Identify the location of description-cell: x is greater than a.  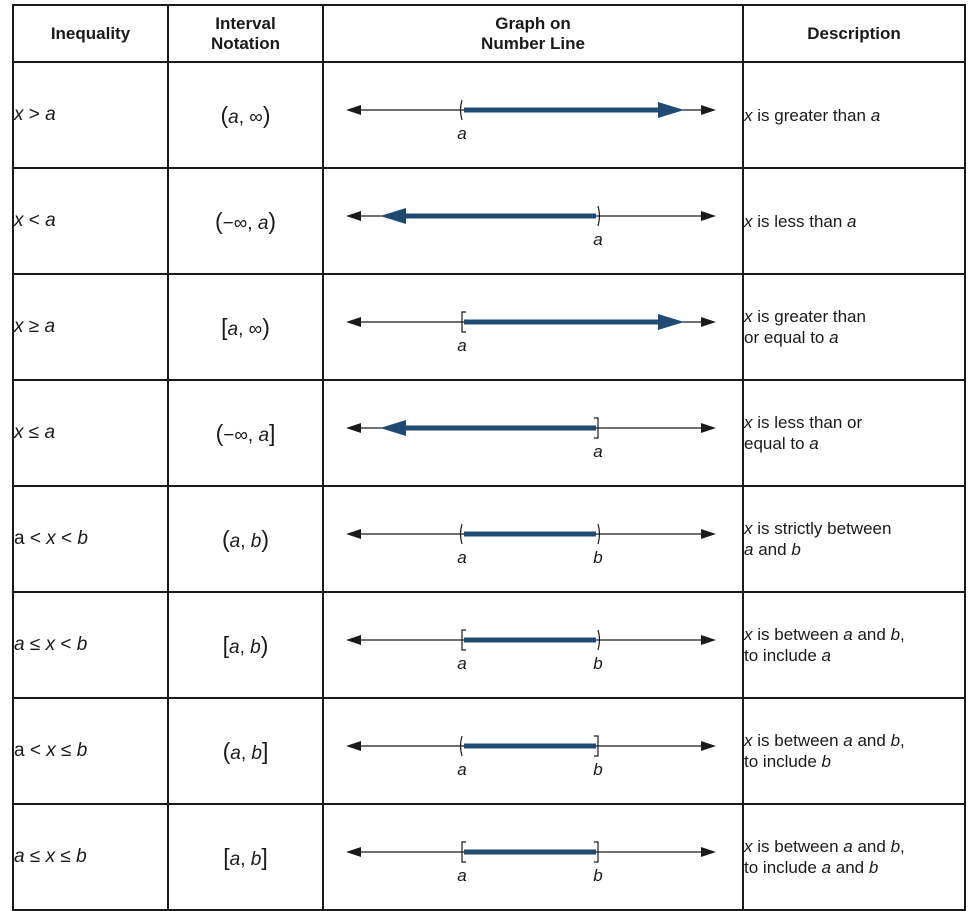
(854, 115).